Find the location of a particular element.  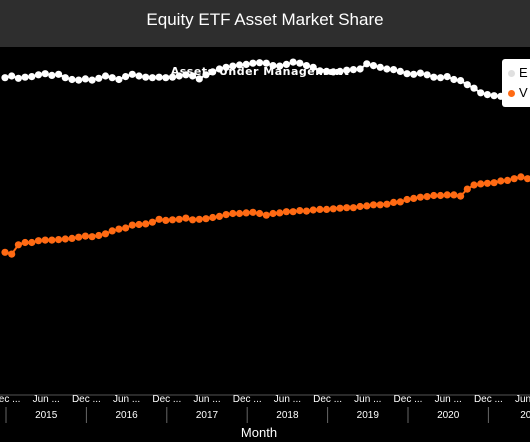

x-year-label: 2015 is located at coordinates (46, 415).